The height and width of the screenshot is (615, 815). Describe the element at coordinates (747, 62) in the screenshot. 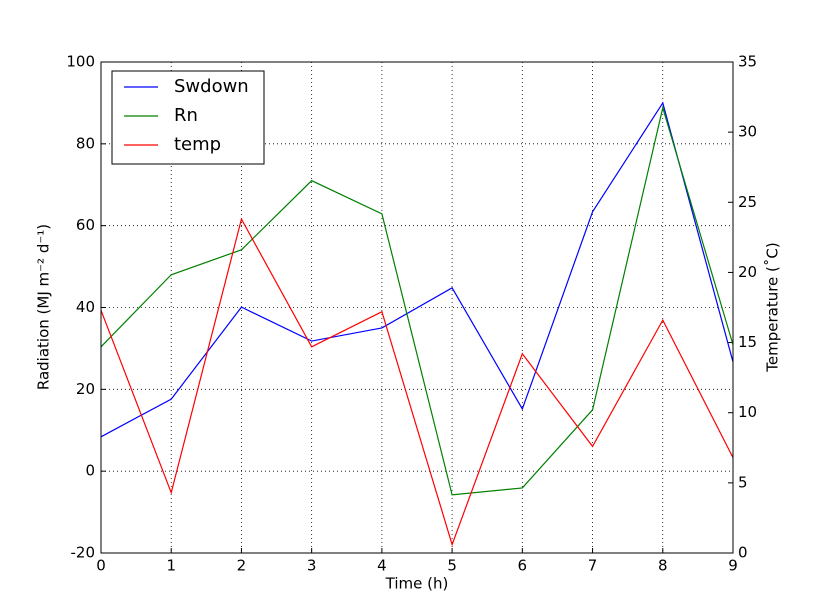

I see `y2-tick-label: 35` at that location.